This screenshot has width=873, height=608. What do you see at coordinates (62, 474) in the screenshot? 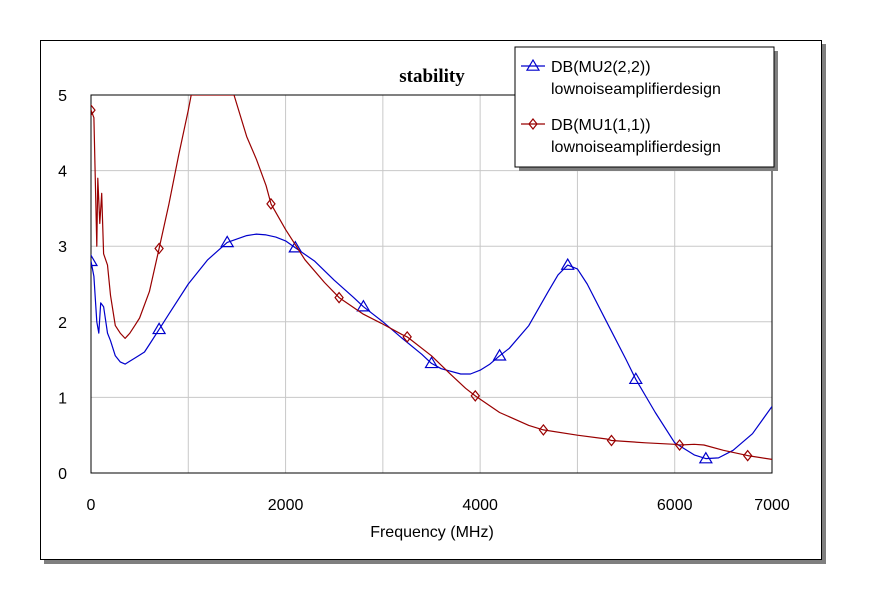
I see `y-tick-label: 0` at bounding box center [62, 474].